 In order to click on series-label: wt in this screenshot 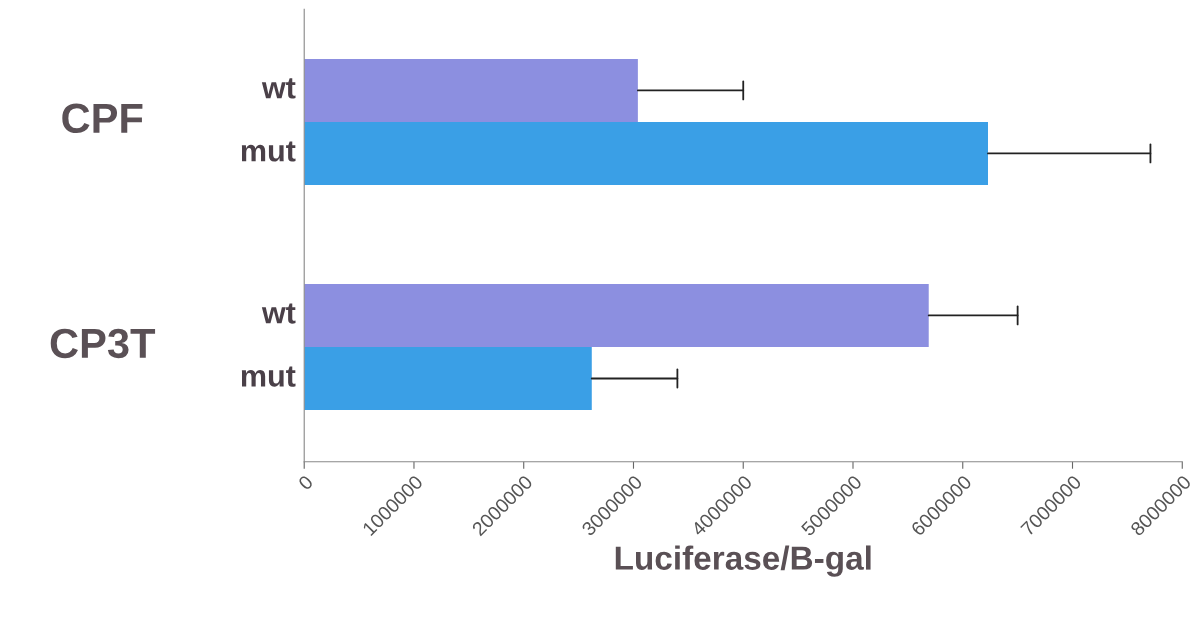, I will do `click(278, 88)`.